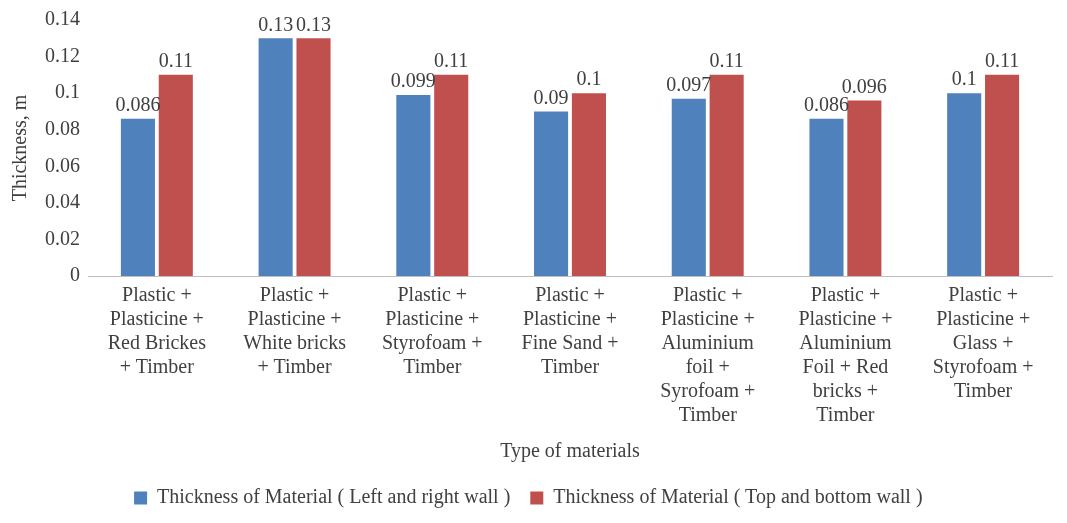  Describe the element at coordinates (62, 164) in the screenshot. I see `y-tick-label: 0.06` at that location.